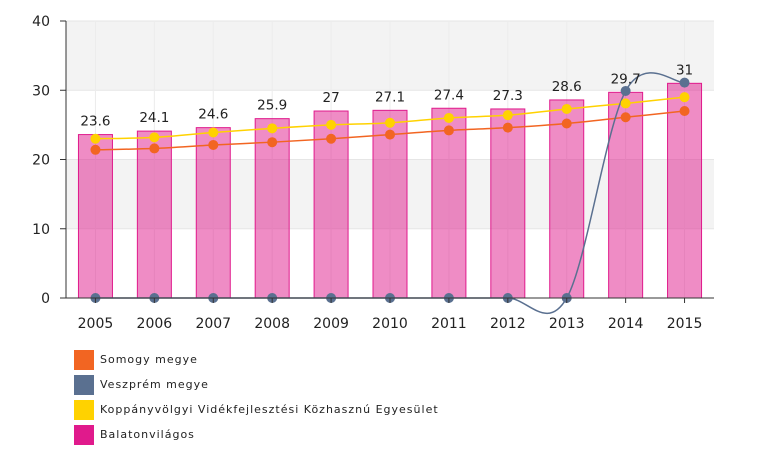  Describe the element at coordinates (95, 122) in the screenshot. I see `bar-value-label: 23.6` at that location.